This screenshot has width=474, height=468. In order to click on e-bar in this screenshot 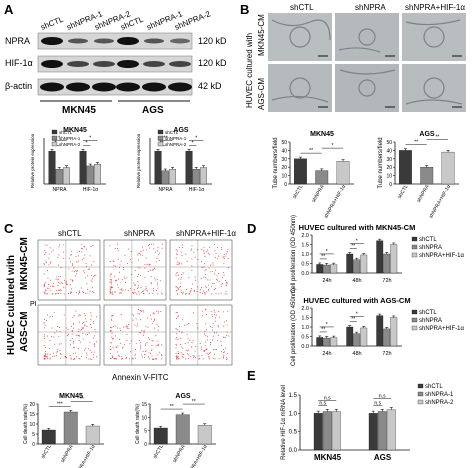, I will do `click(373, 432)`.